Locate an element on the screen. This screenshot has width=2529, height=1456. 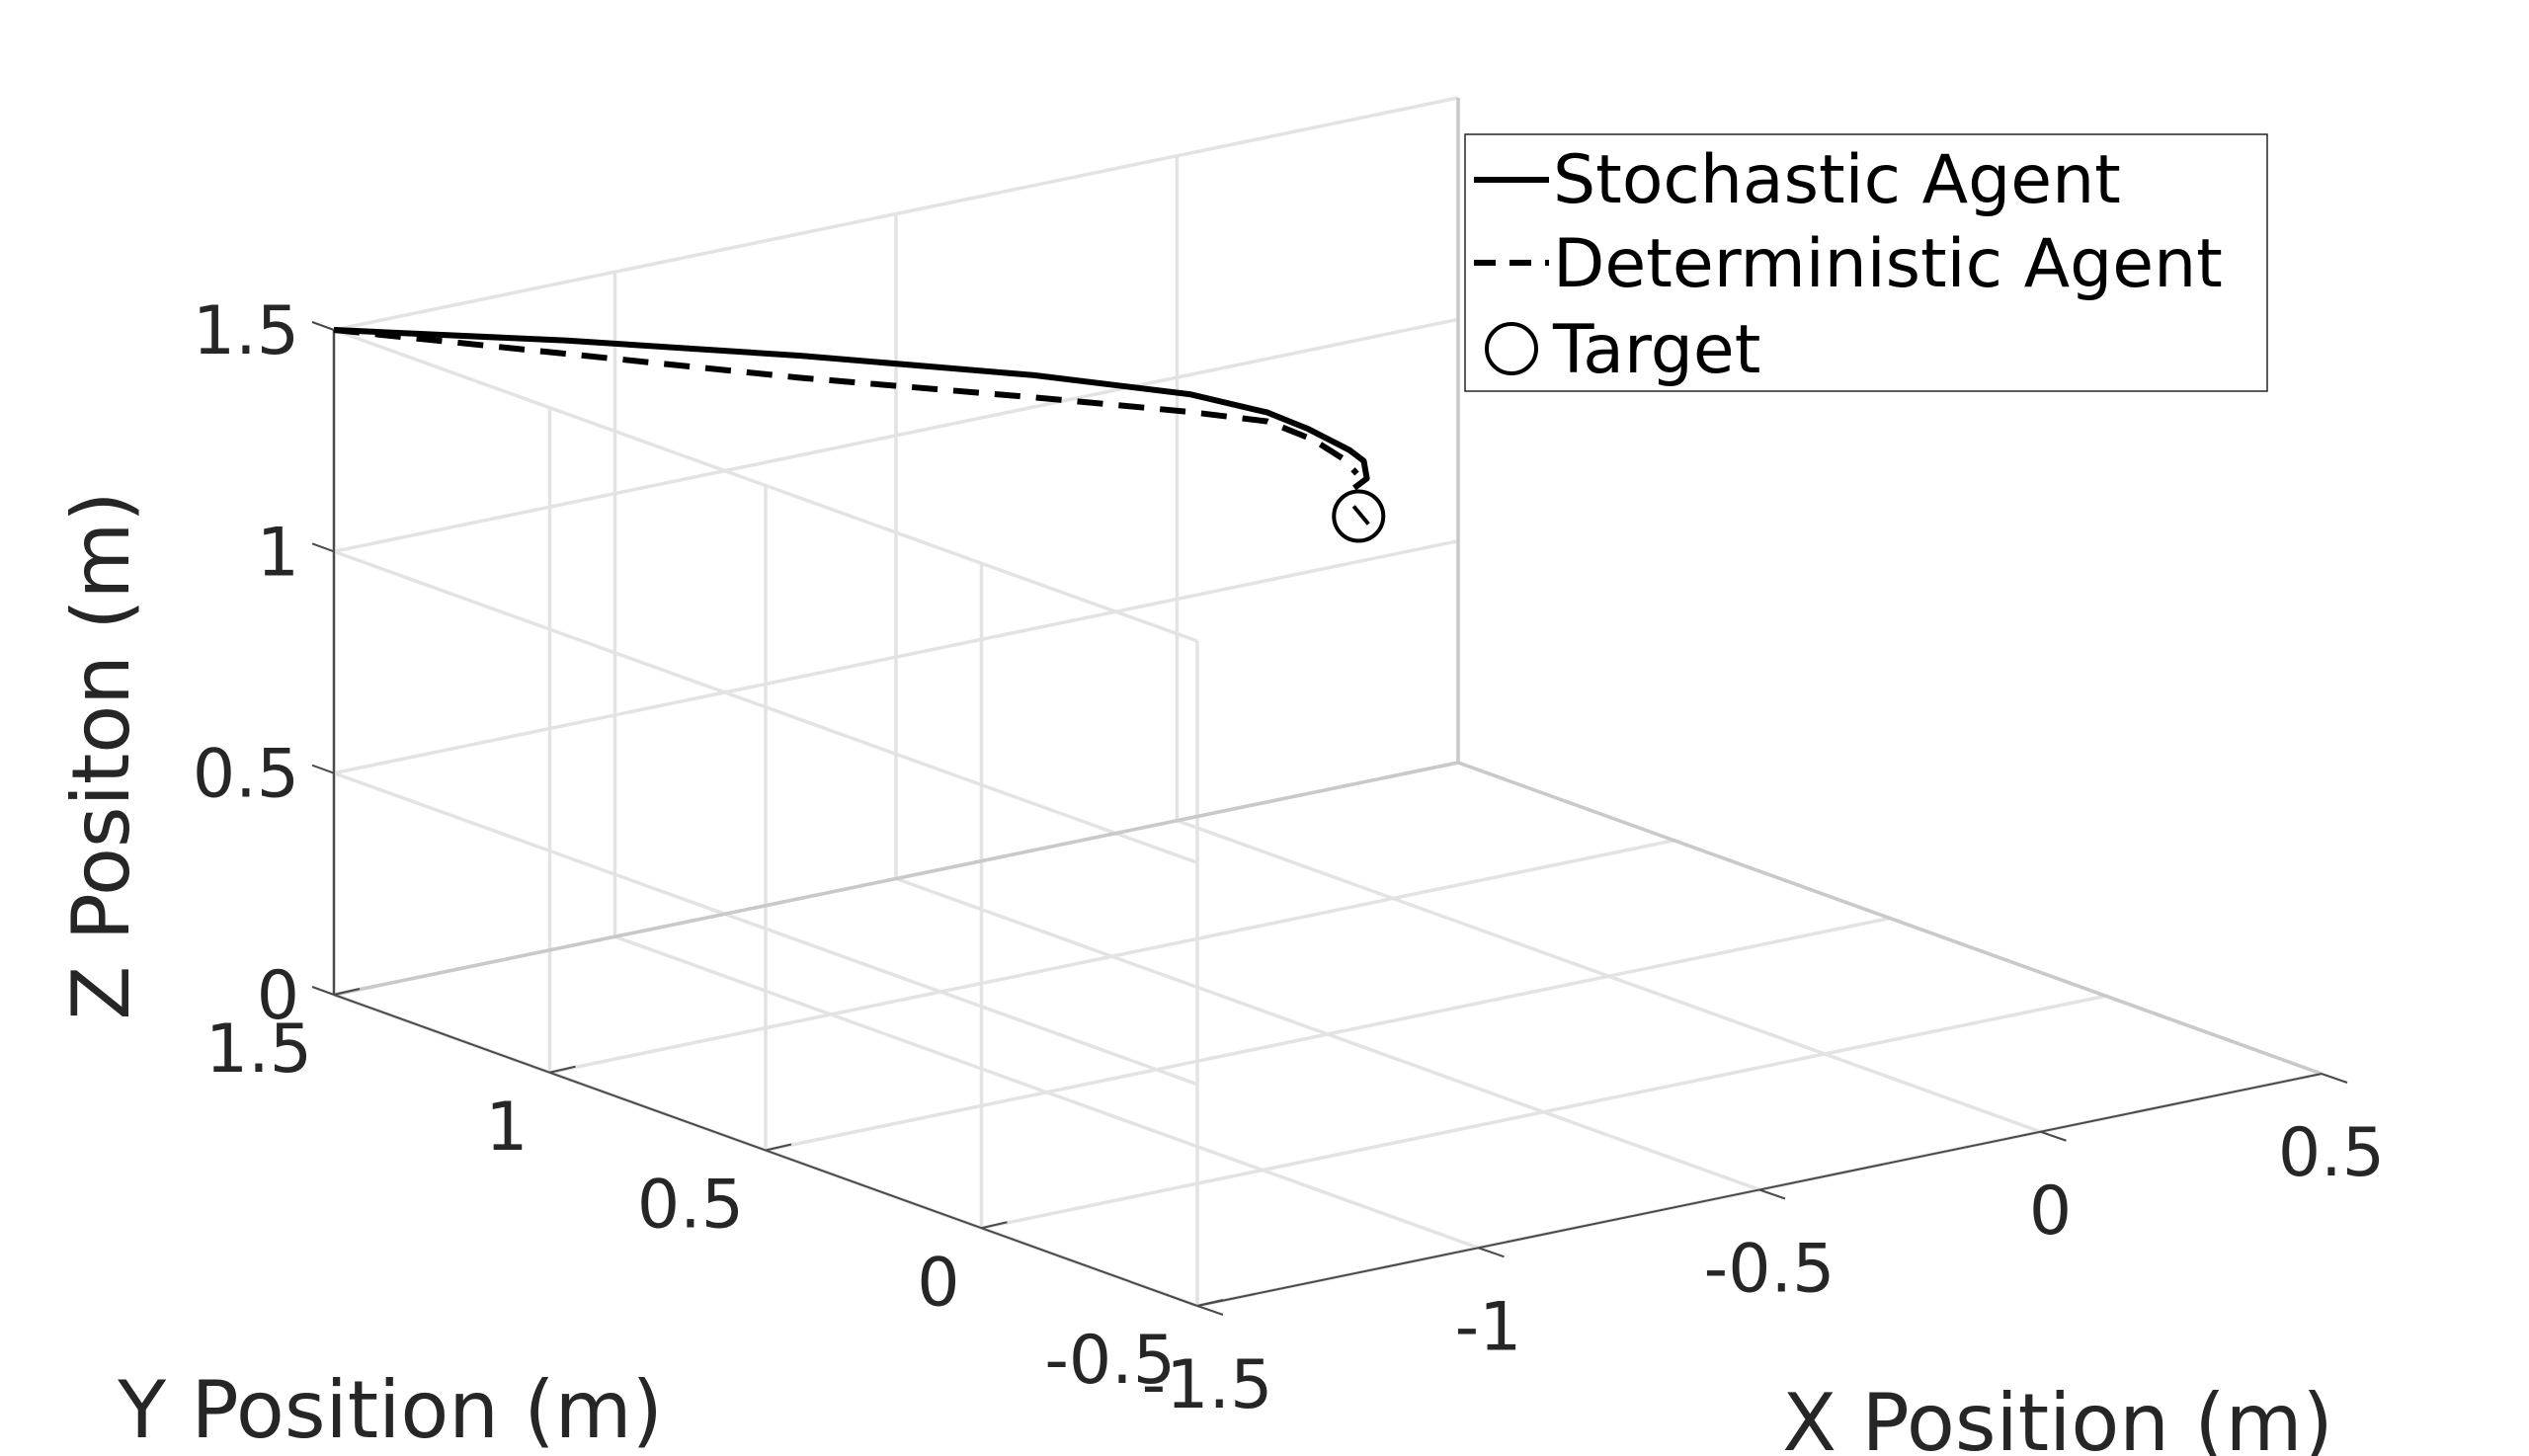
x-tick-label: -1 is located at coordinates (1488, 1327).